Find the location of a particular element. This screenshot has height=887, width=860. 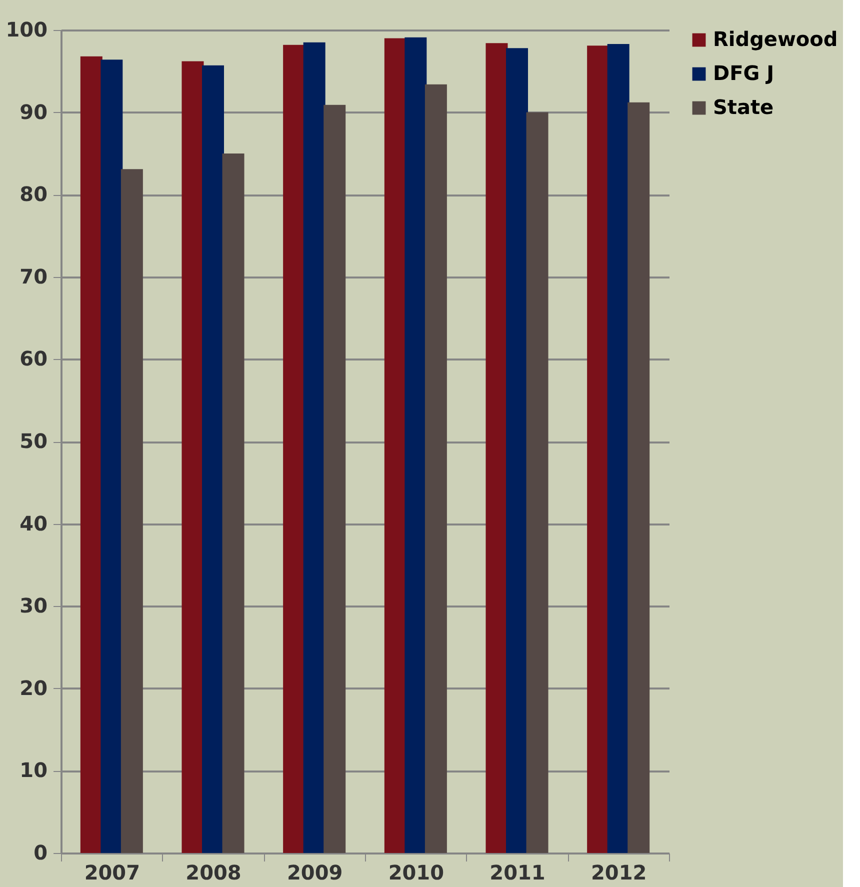

y-tick-label: 70 is located at coordinates (34, 276).